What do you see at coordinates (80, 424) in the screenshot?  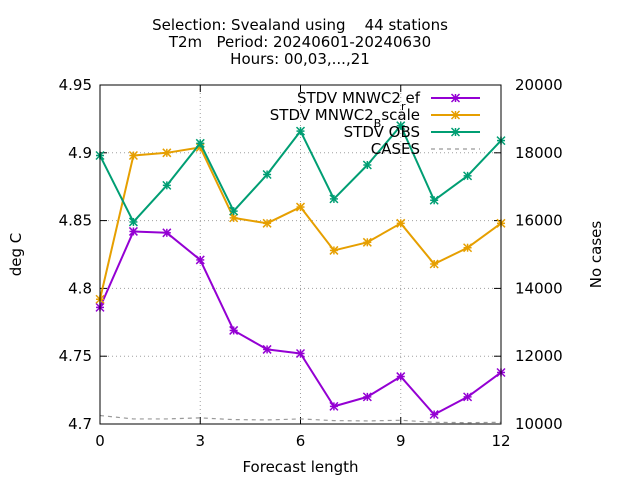 I see `y-tick-label: 4.7` at bounding box center [80, 424].